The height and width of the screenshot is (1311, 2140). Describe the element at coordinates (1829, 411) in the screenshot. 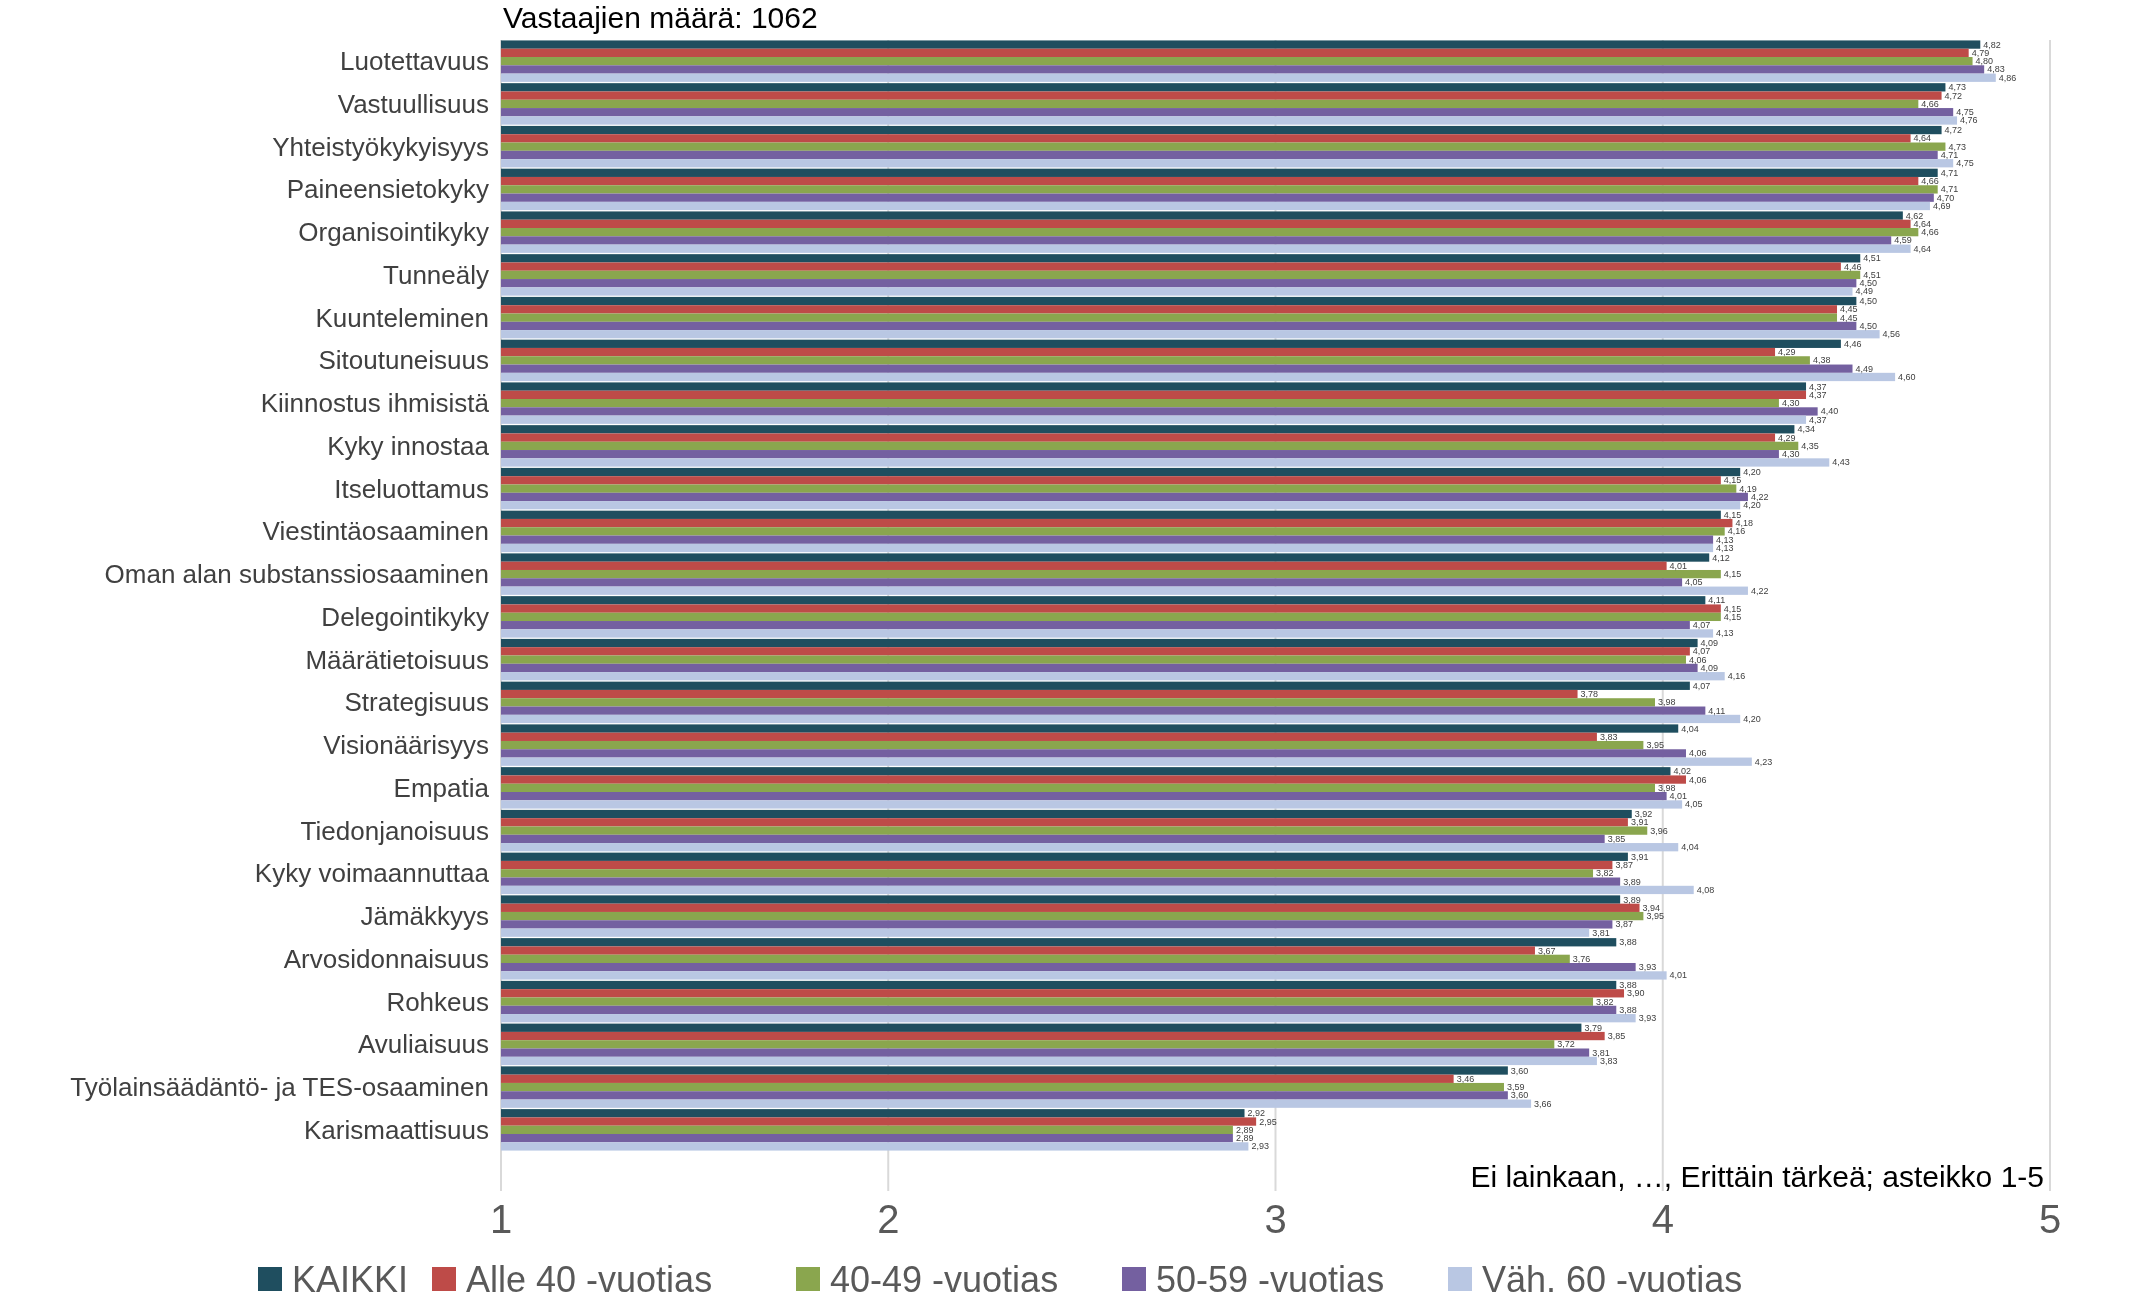

I see `data-label: 4,40` at that location.